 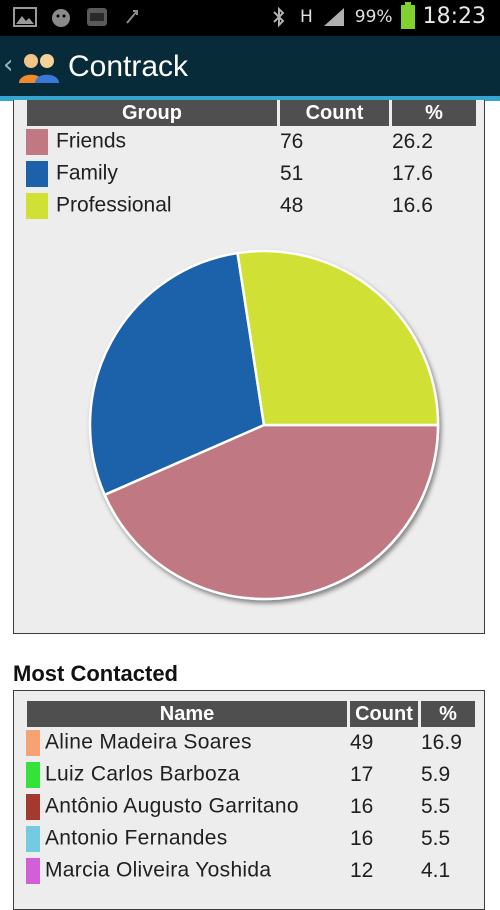 I want to click on table-row: Luiz Carlos Barboza 17 5.9, so click(x=250, y=775).